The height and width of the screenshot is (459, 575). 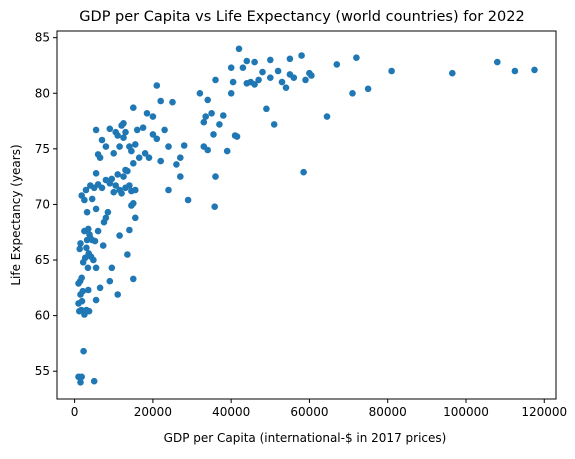 What do you see at coordinates (42, 93) in the screenshot?
I see `y-tick-label: 80` at bounding box center [42, 93].